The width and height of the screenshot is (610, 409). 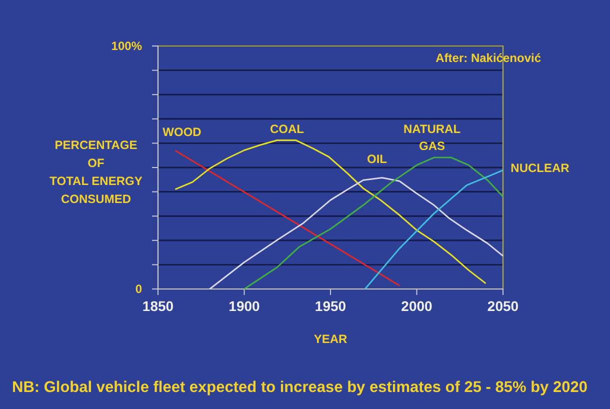 What do you see at coordinates (126, 45) in the screenshot?
I see `y-tick-label: 100%` at bounding box center [126, 45].